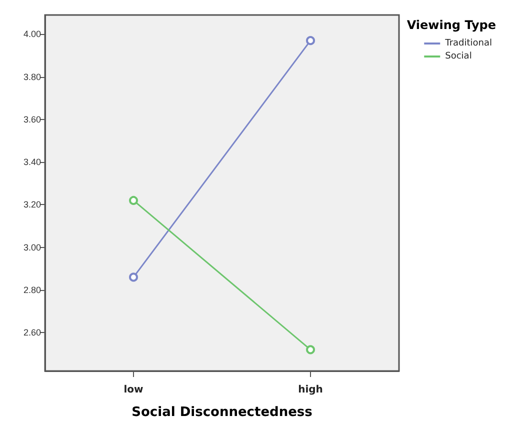 Image resolution: width=511 pixels, height=433 pixels. What do you see at coordinates (458, 57) in the screenshot?
I see `legend-label: Social` at bounding box center [458, 57].